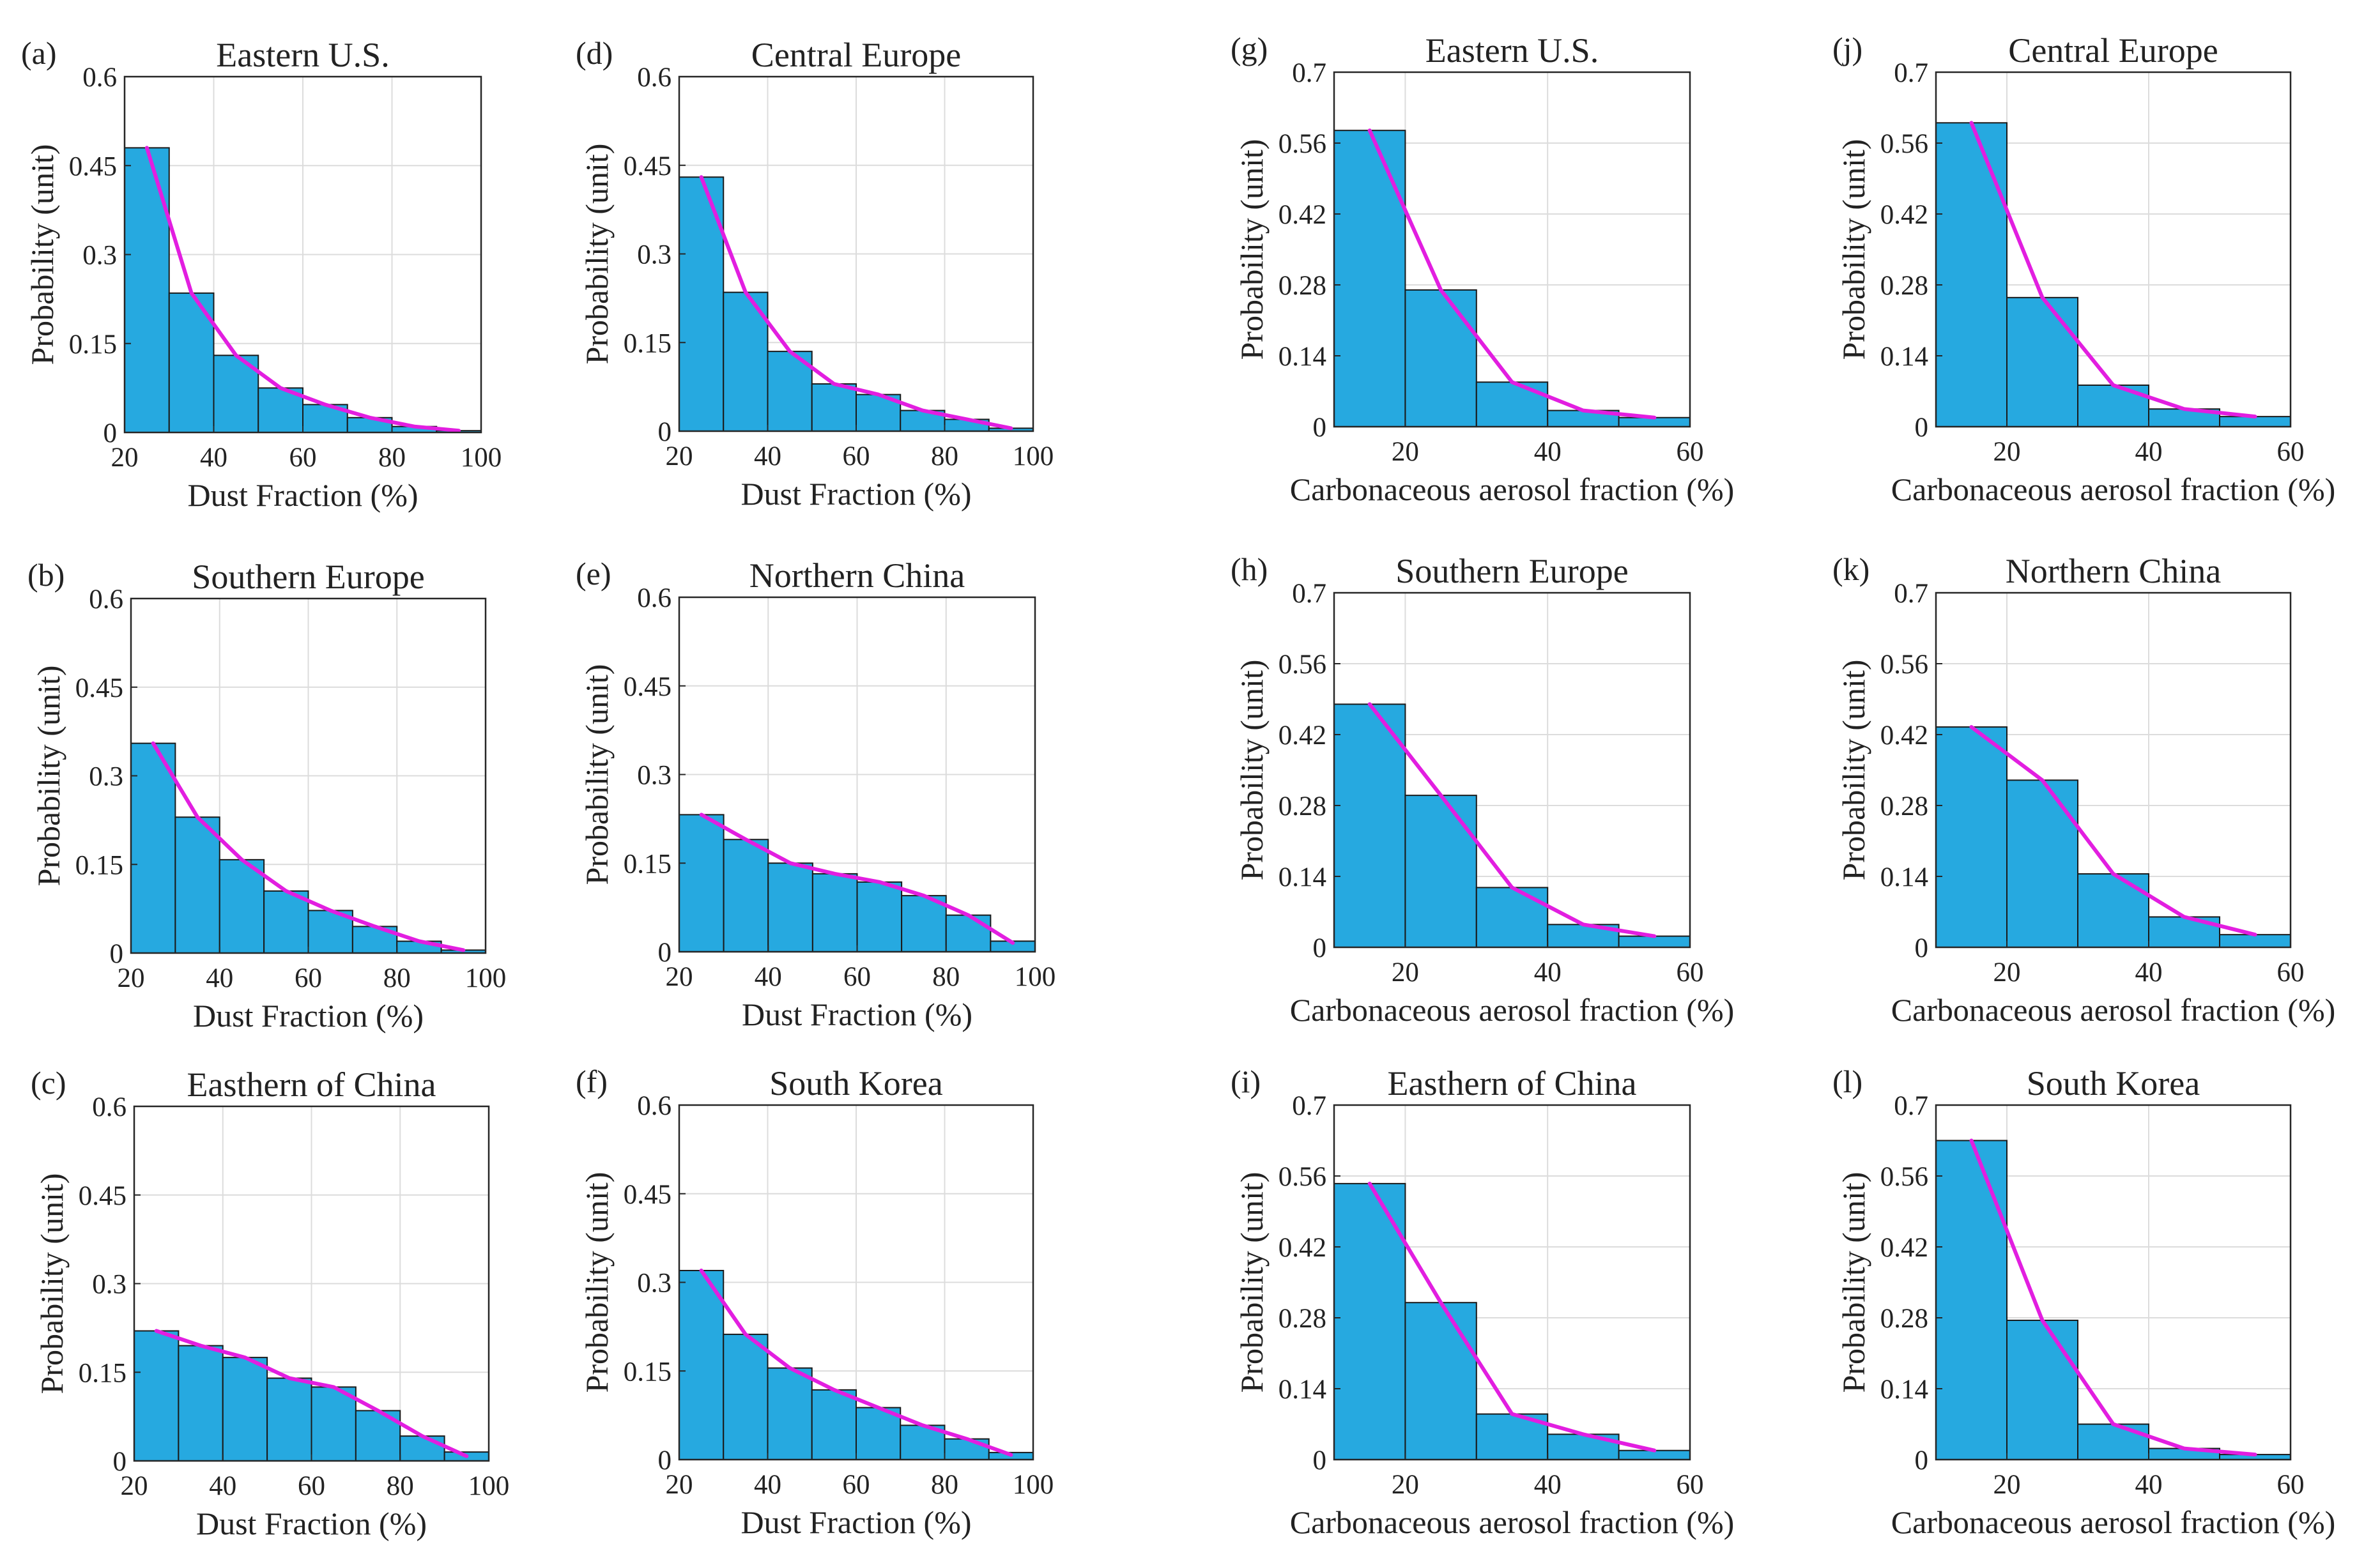 This screenshot has width=2380, height=1565. What do you see at coordinates (1847, 48) in the screenshot?
I see `panel-label: (j)` at bounding box center [1847, 48].